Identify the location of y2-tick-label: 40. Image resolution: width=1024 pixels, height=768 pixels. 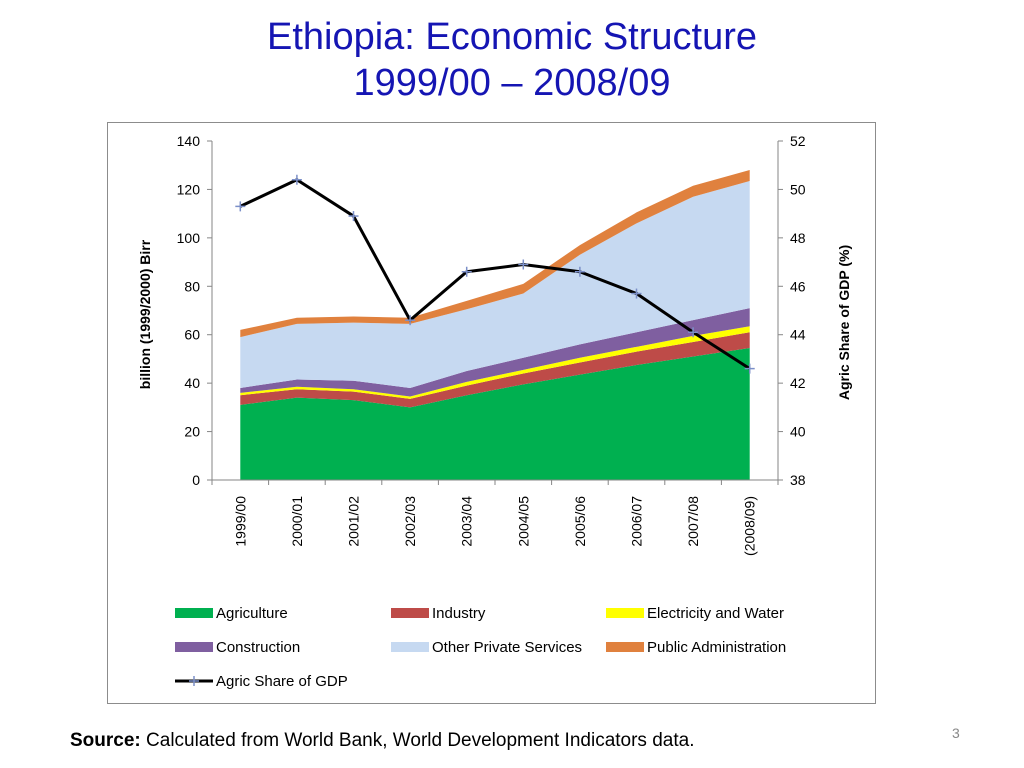
(798, 432).